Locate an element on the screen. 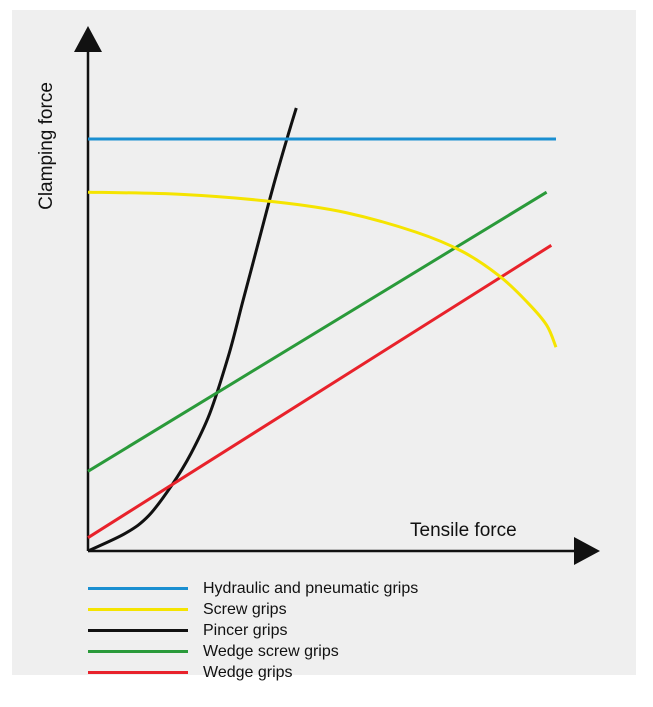 This screenshot has width=653, height=707. y-axis-arrow is located at coordinates (88, 39).